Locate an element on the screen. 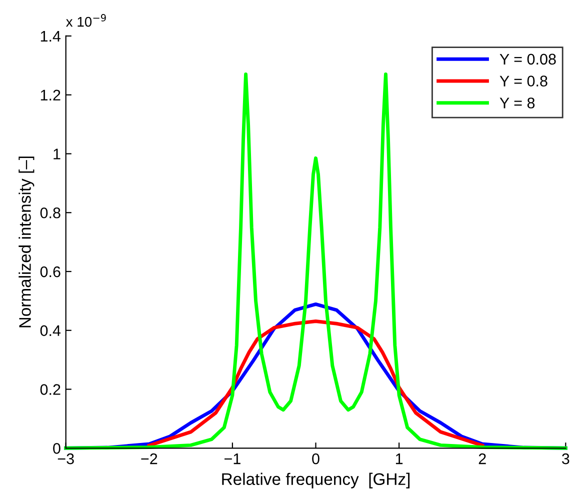 This screenshot has width=588, height=493. y-axis-title: Normalized intensity [–] is located at coordinates (26, 242).